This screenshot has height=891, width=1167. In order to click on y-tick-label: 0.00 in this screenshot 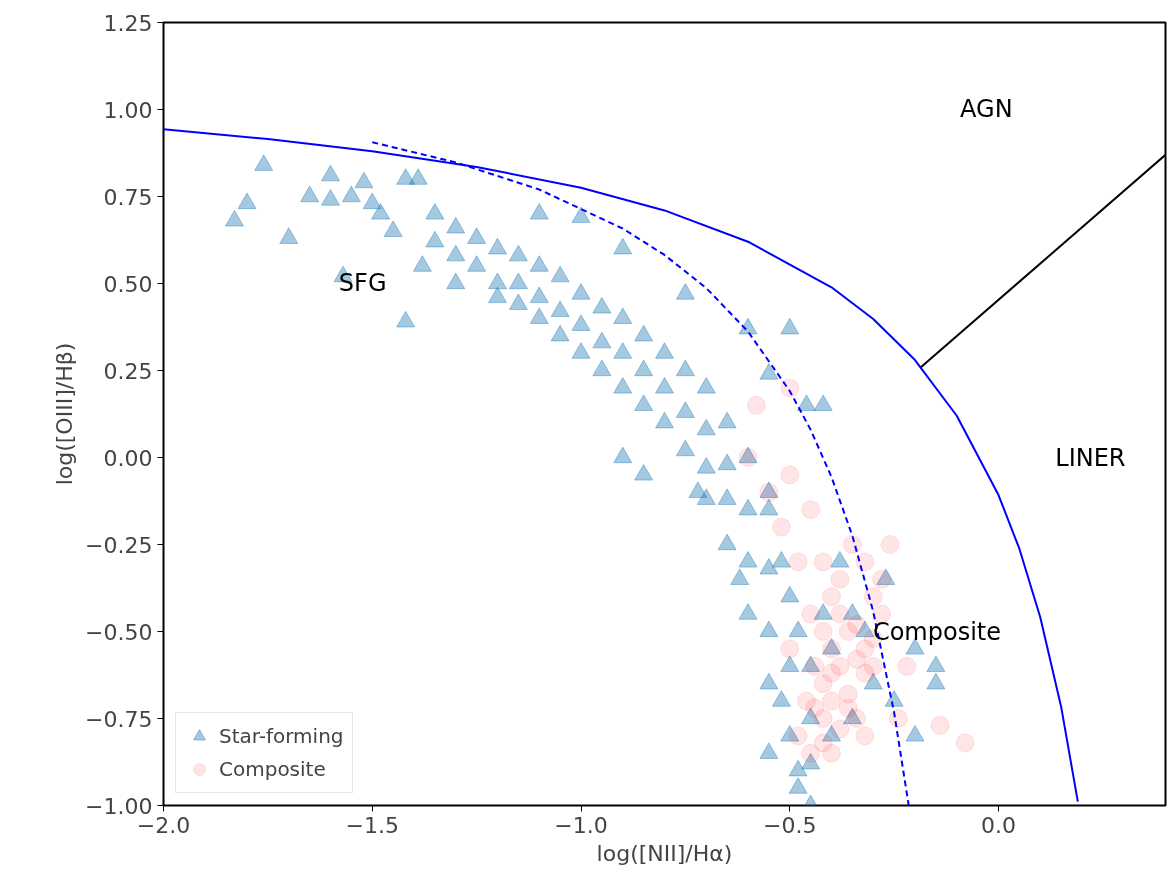, I will do `click(128, 458)`.